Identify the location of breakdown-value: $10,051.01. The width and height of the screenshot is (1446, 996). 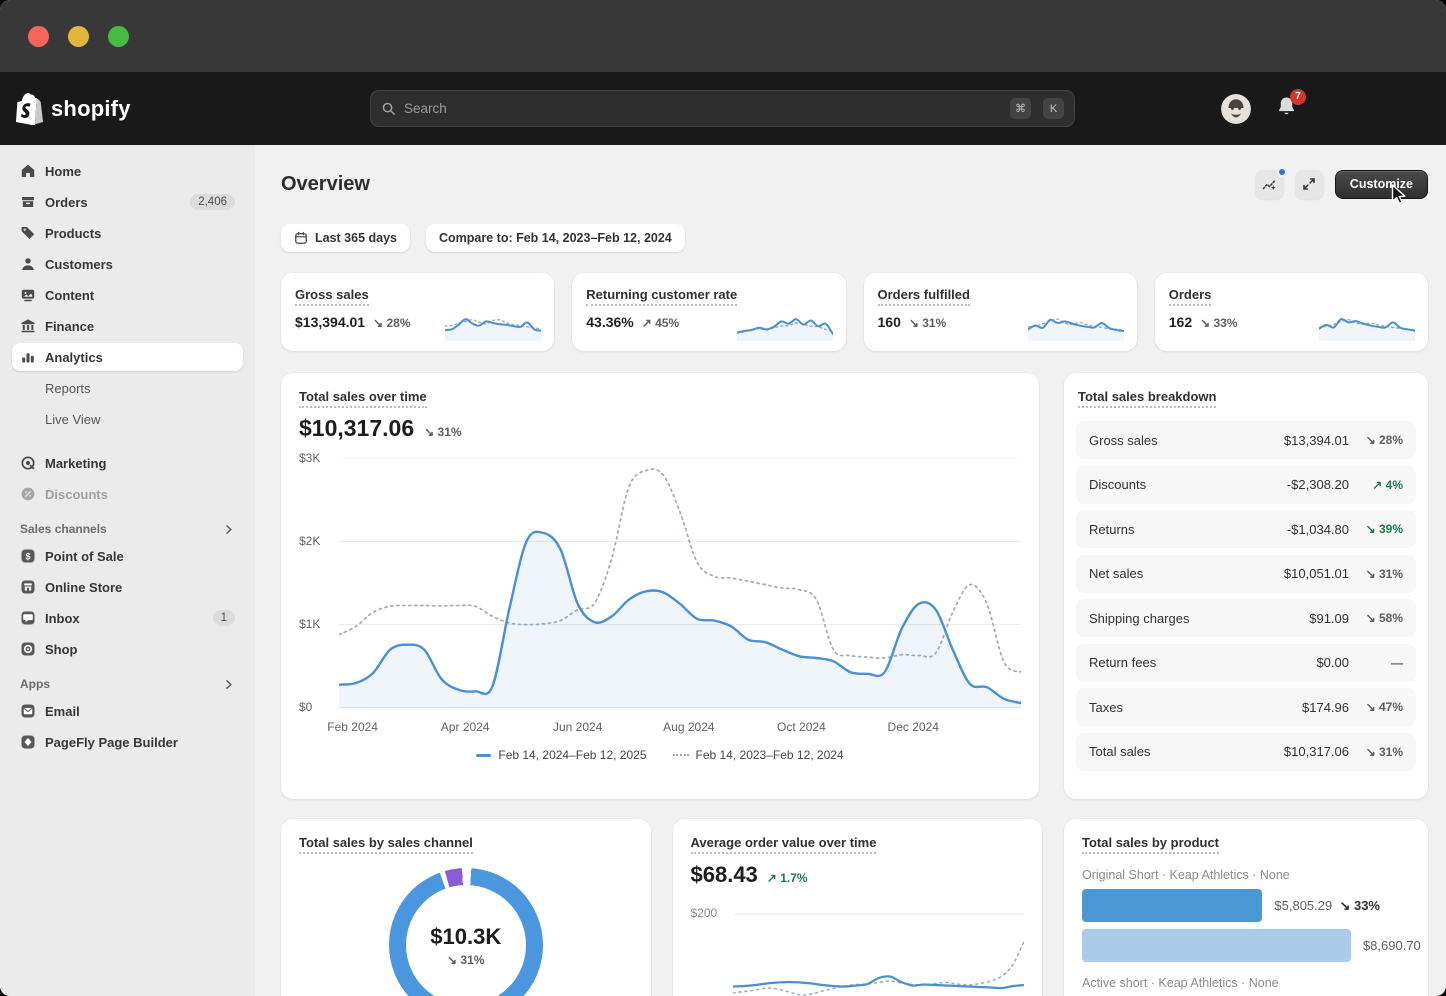
(1316, 573).